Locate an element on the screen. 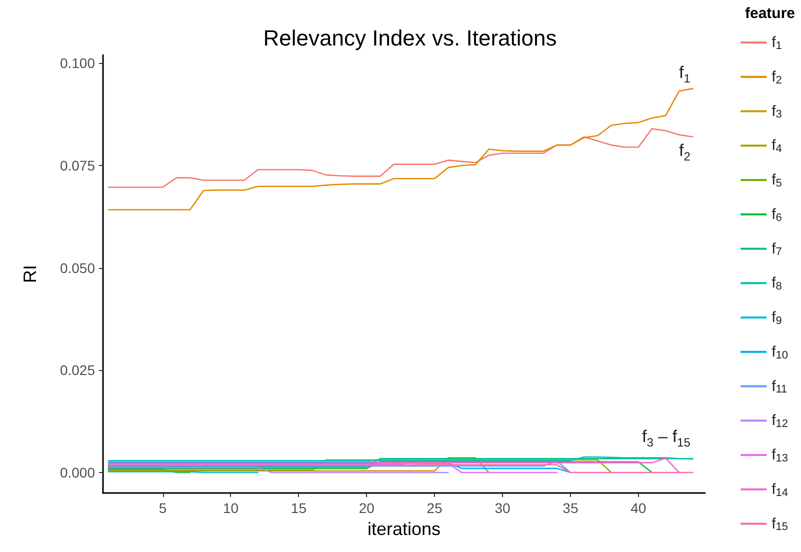 The width and height of the screenshot is (801, 552). y-tick-label: 0.075 is located at coordinates (78, 166).